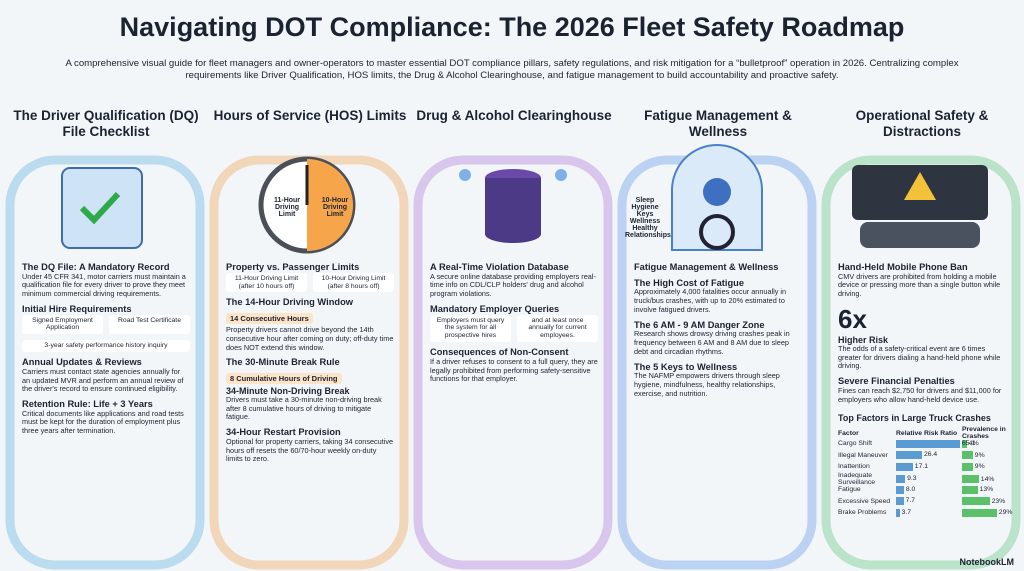 The image size is (1024, 571). Describe the element at coordinates (998, 501) in the screenshot. I see `prevalence-value: 23%` at that location.